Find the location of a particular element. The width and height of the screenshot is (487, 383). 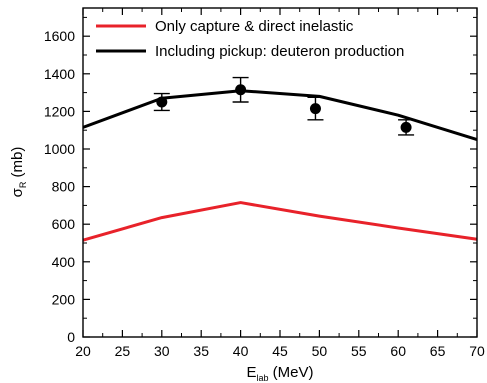

x-tick-label: 35 is located at coordinates (201, 351).